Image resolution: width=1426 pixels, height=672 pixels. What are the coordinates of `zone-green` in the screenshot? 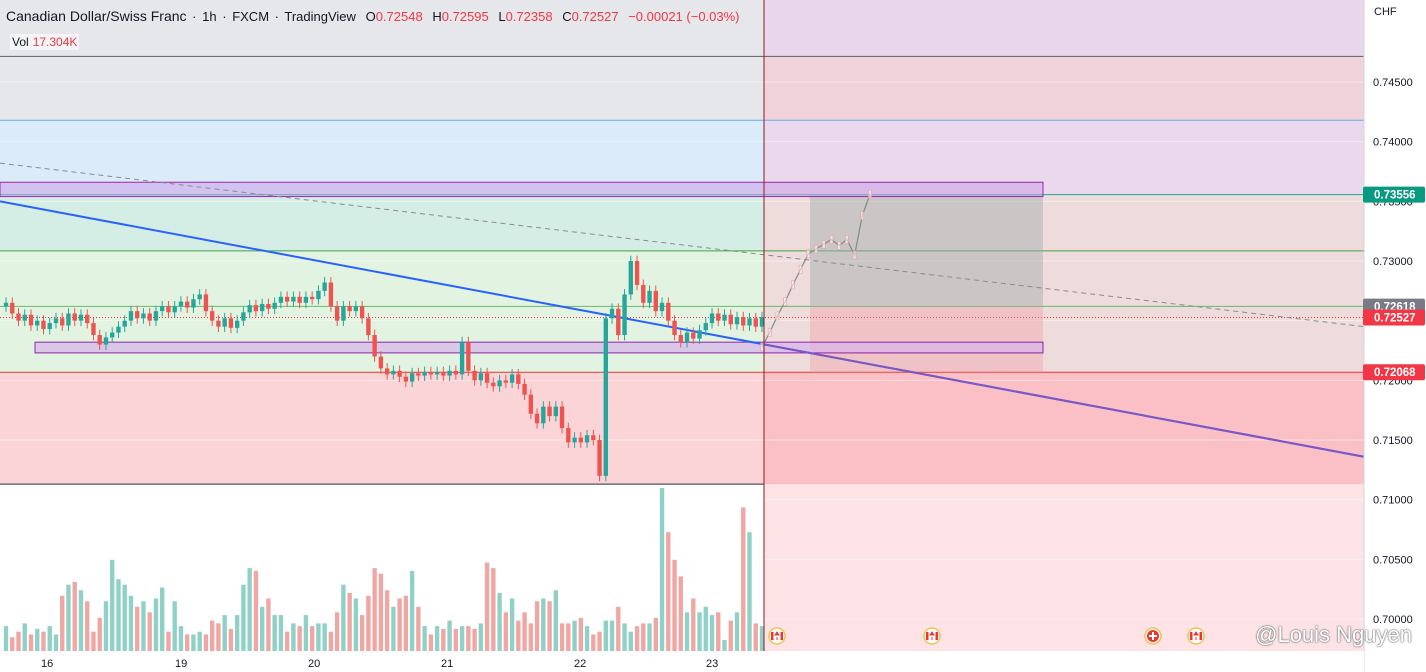 It's located at (382, 311).